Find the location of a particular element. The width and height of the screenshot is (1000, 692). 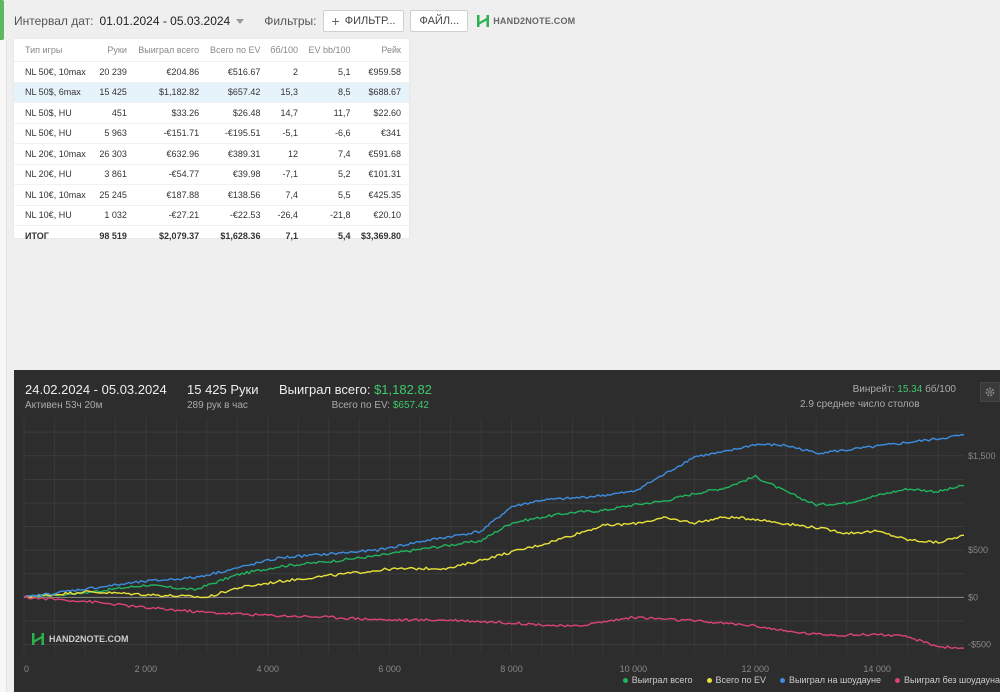

legend-item: Выиграл всего is located at coordinates (657, 680).